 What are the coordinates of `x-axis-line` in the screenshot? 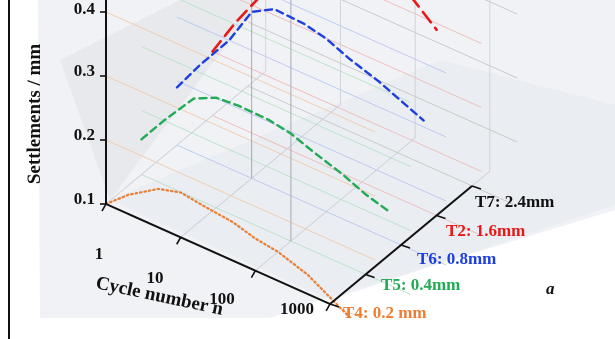 It's located at (218, 254).